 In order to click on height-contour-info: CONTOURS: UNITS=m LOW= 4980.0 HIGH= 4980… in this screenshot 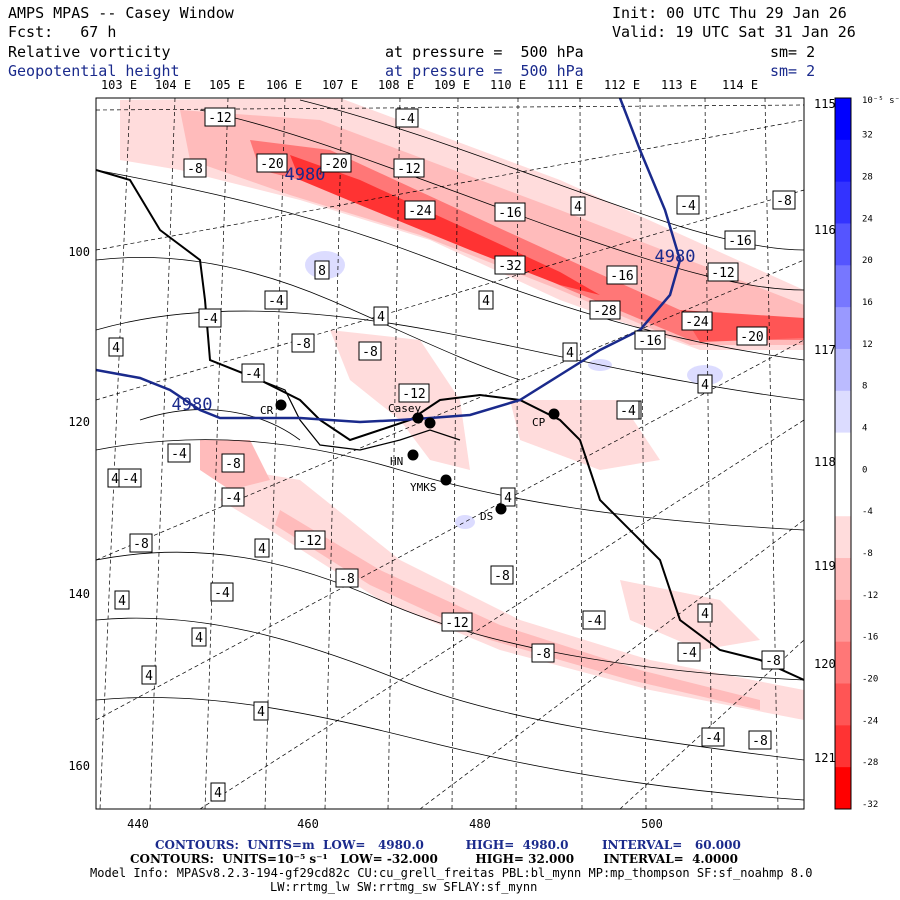, I will do `click(448, 845)`.